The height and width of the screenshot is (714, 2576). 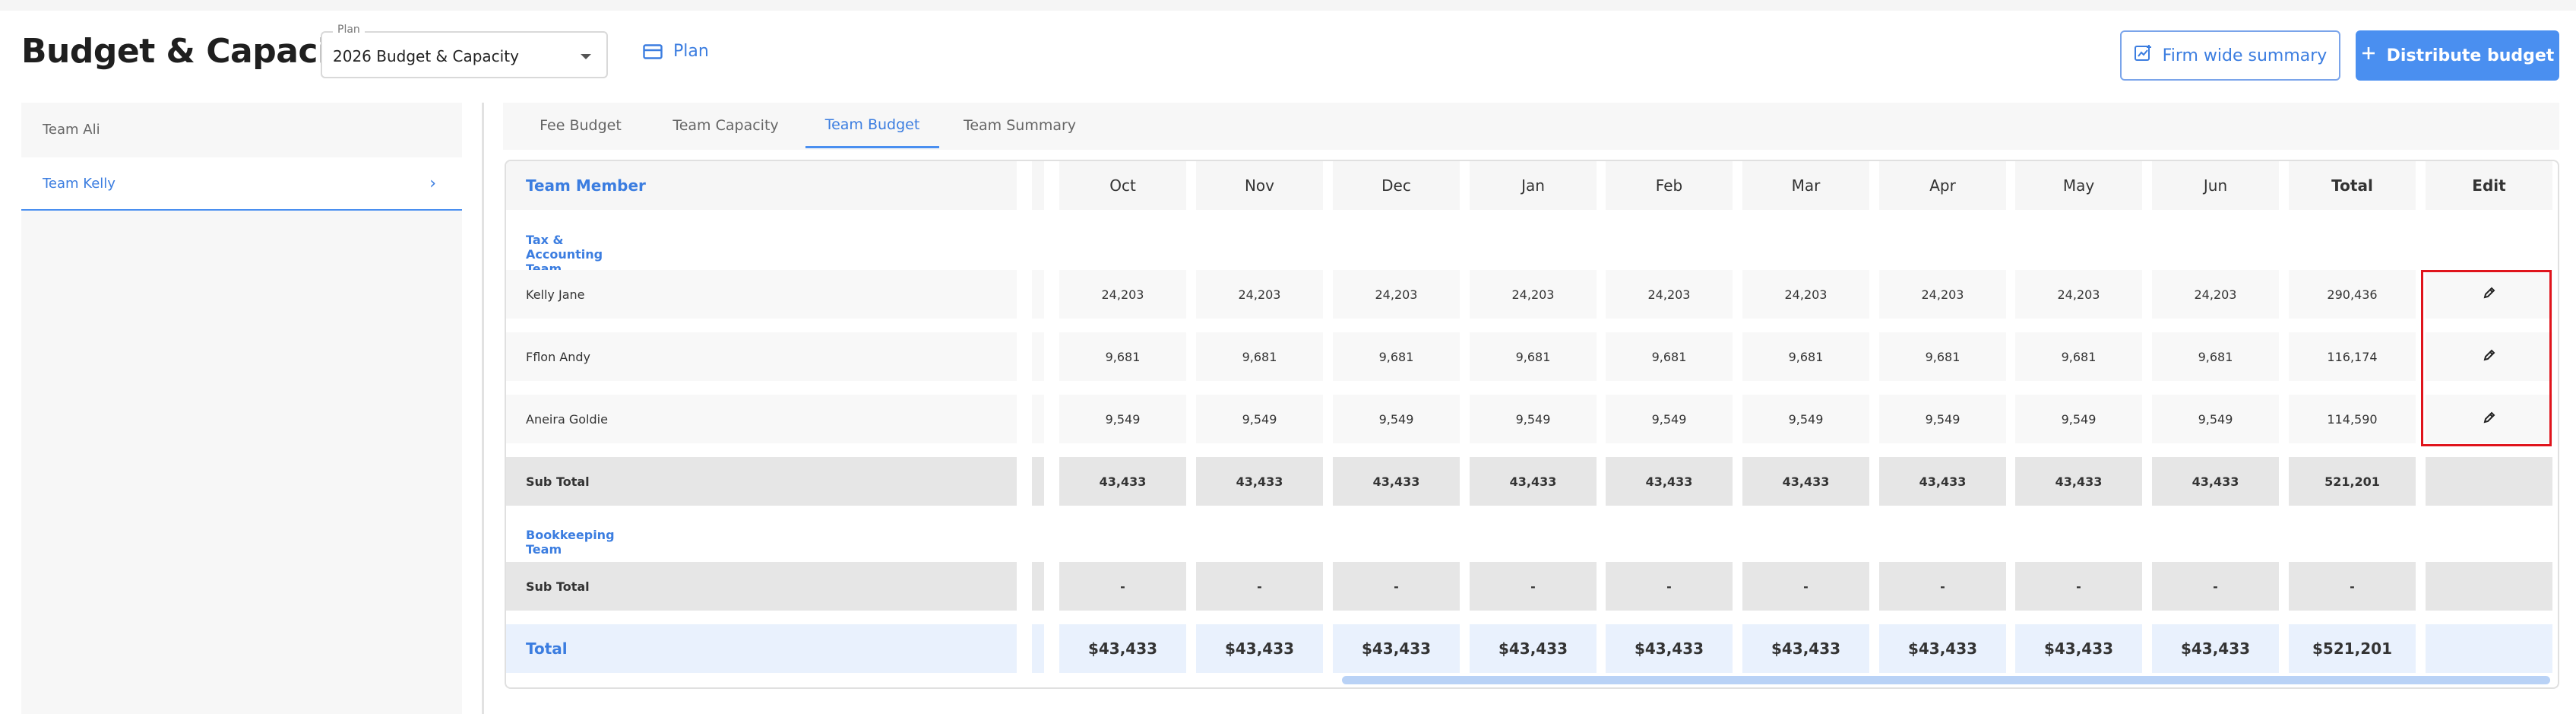 I want to click on plan-link: Plan, so click(x=676, y=51).